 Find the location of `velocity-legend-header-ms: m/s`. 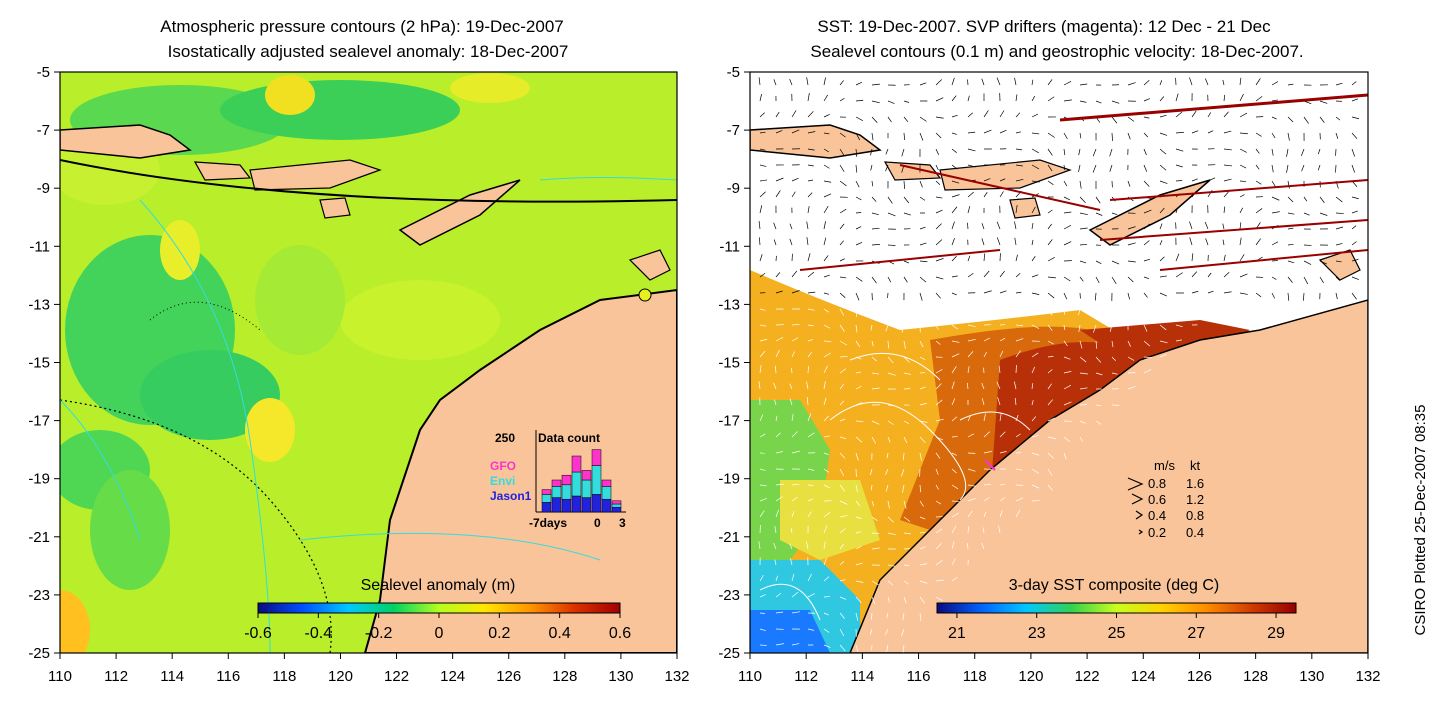

velocity-legend-header-ms: m/s is located at coordinates (1164, 465).